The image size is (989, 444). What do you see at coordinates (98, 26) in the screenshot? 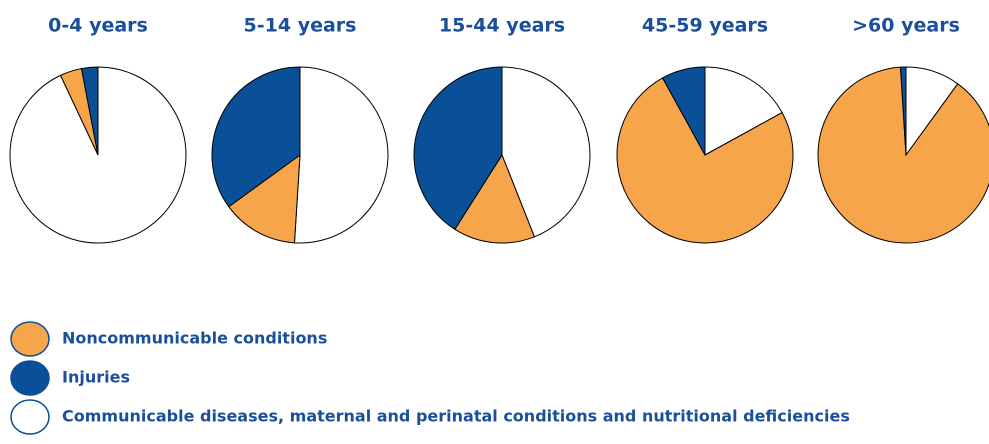
I see `pie-title: 0-4 years` at bounding box center [98, 26].